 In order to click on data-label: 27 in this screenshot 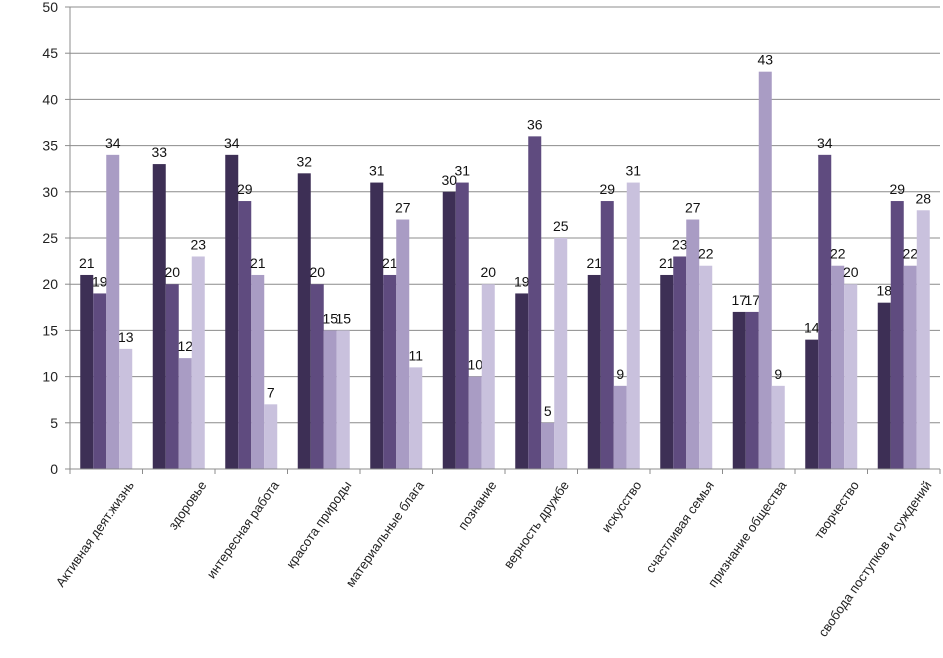, I will do `click(693, 208)`.